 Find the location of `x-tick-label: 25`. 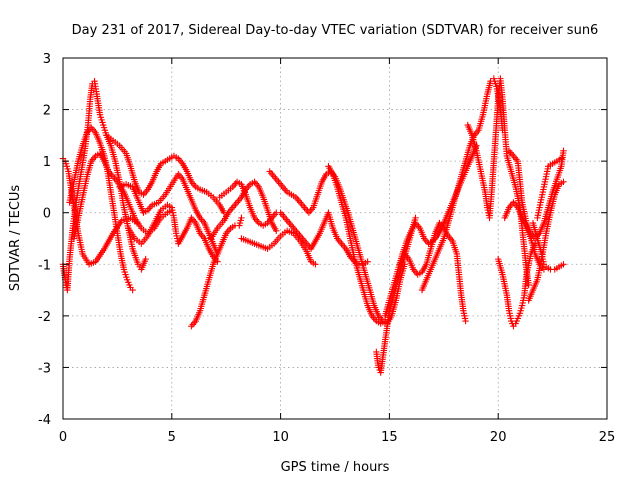

x-tick-label: 25 is located at coordinates (607, 437).